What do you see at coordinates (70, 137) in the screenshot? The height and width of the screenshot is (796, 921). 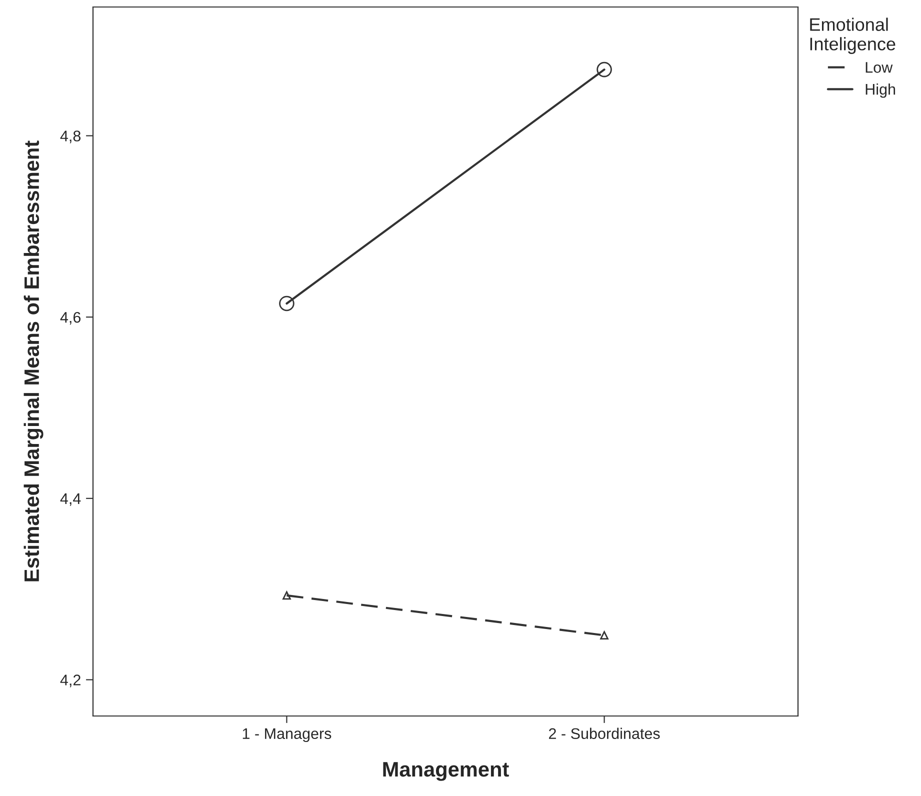 I see `y-tick-label: 4,8` at bounding box center [70, 137].